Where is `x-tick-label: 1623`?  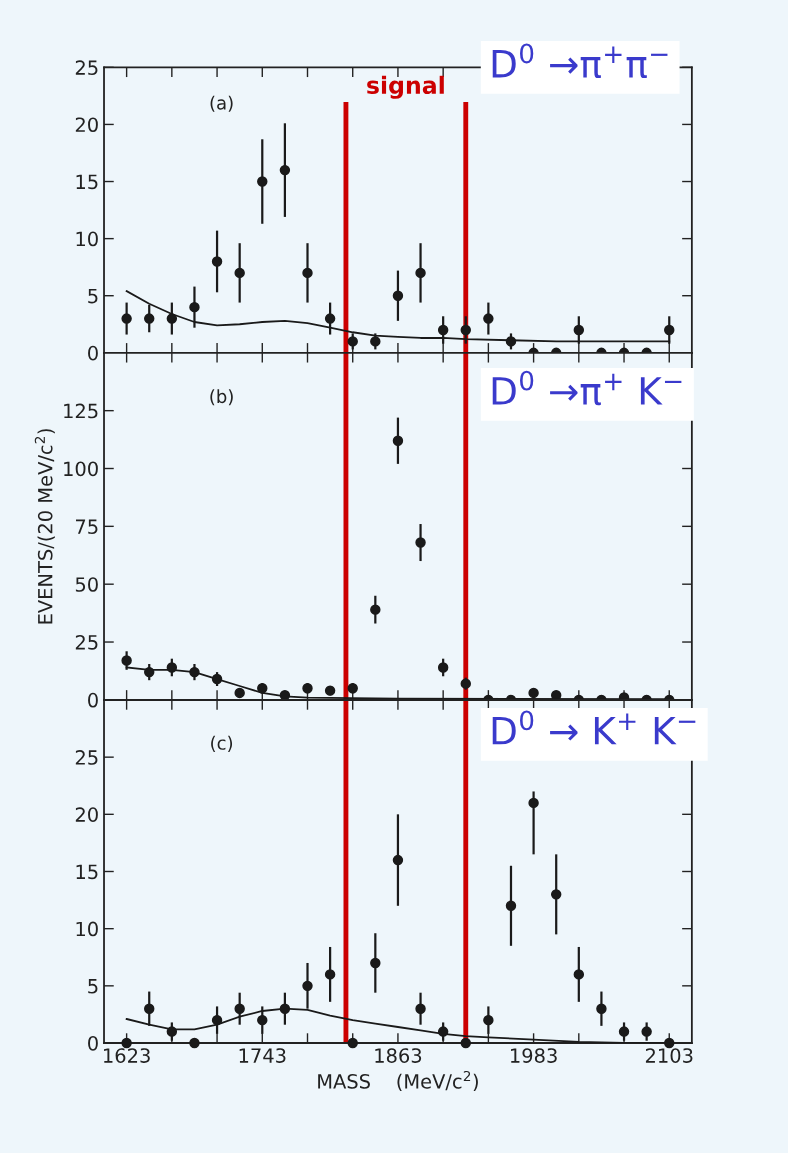
x-tick-label: 1623 is located at coordinates (127, 1055).